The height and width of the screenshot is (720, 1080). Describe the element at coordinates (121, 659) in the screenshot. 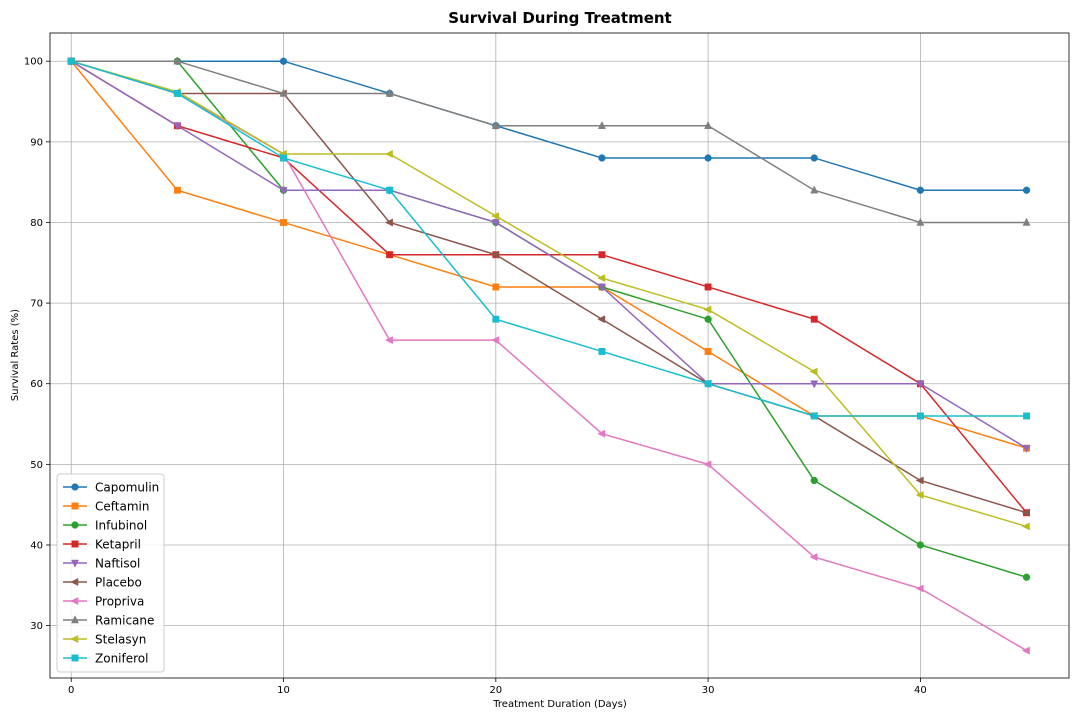

I see `legend-label: Zoniferol` at that location.